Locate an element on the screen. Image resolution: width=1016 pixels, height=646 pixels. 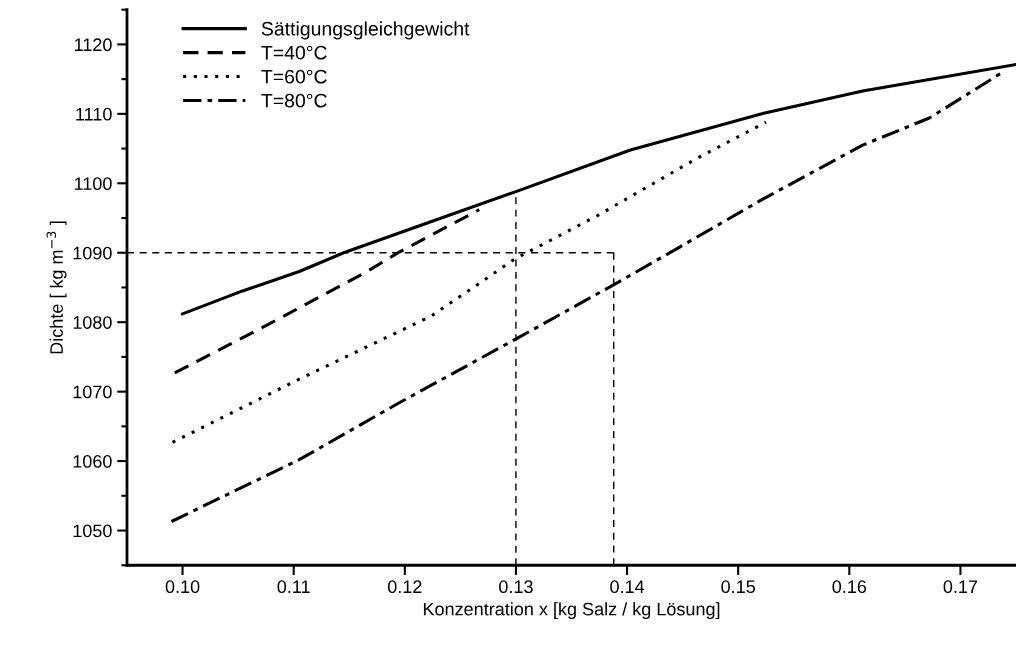
x-tick-label: 0.16 is located at coordinates (849, 587).